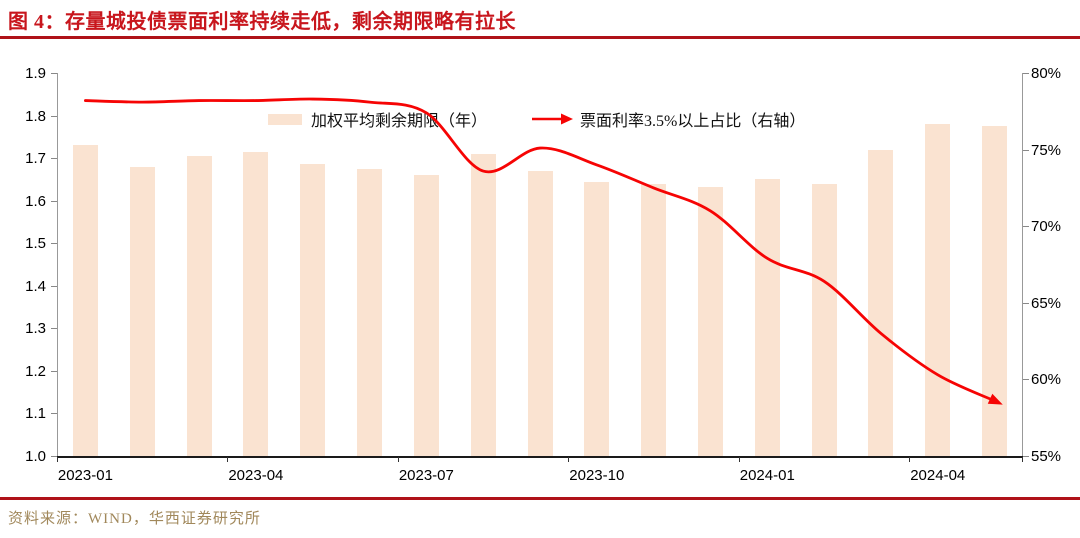 The width and height of the screenshot is (1080, 538). What do you see at coordinates (35, 73) in the screenshot?
I see `left-axis-tick-label: 1.9` at bounding box center [35, 73].